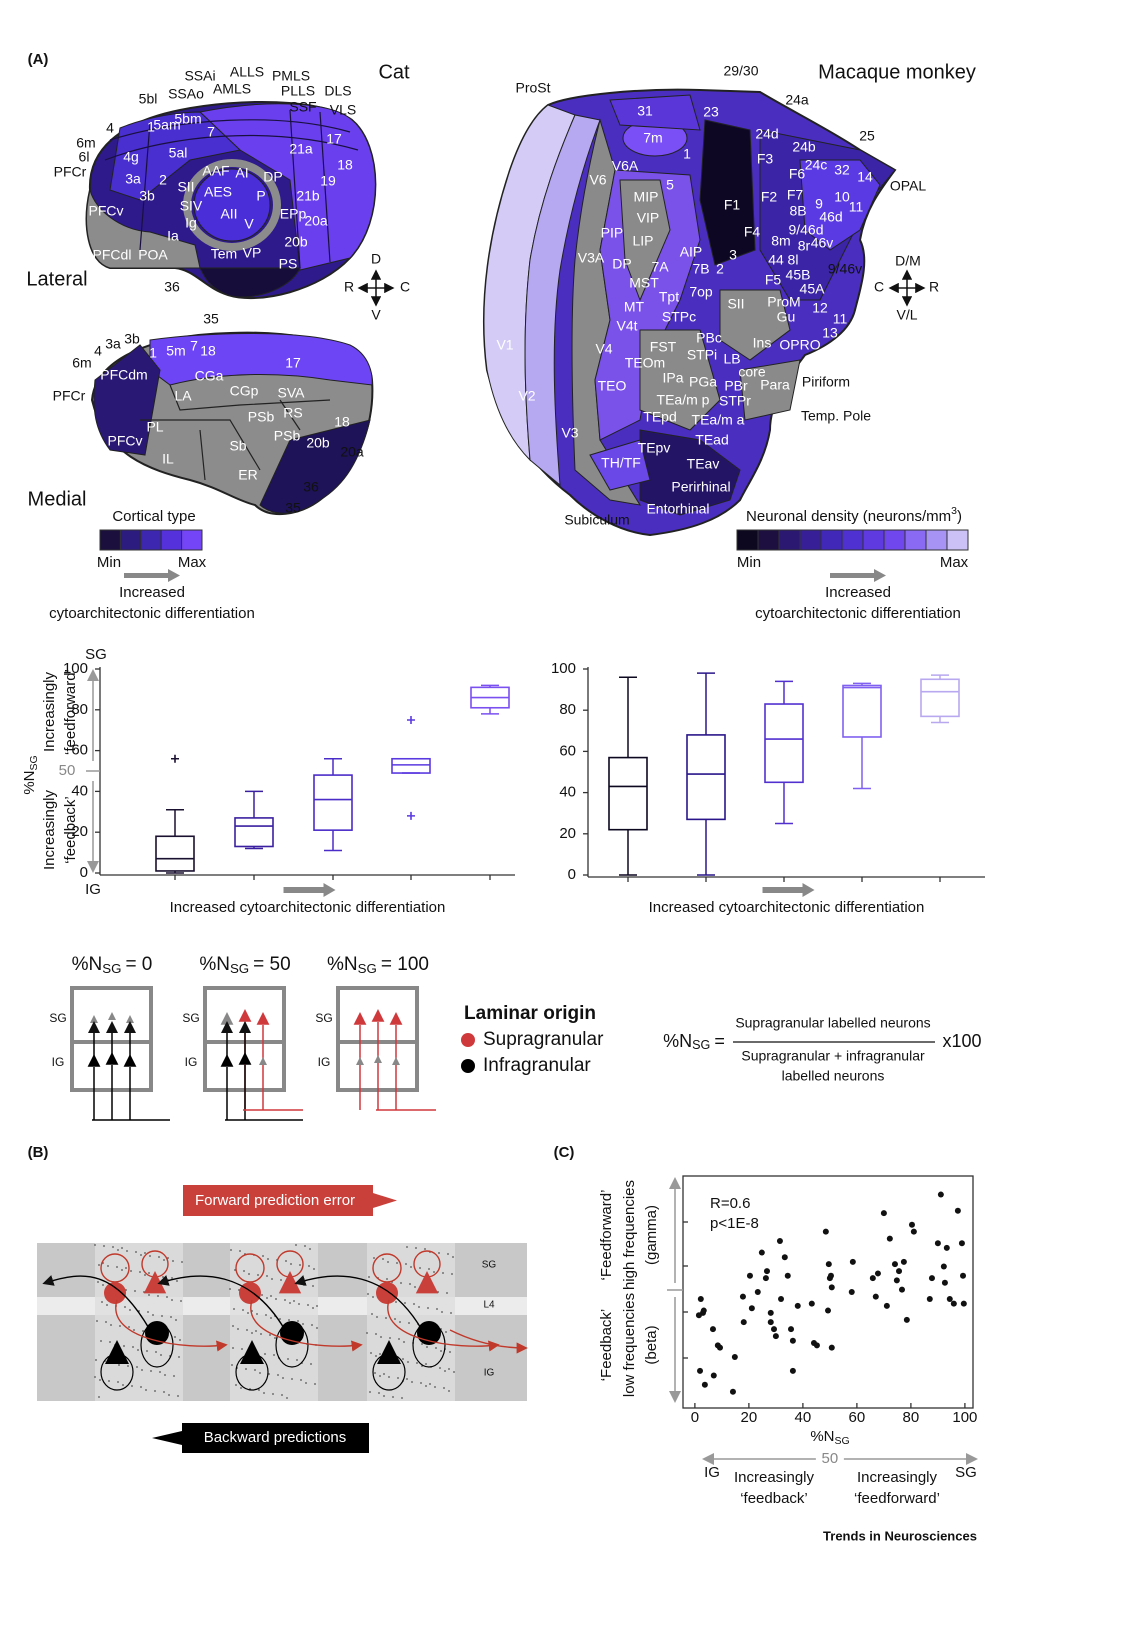 This screenshot has width=1128, height=1630. Describe the element at coordinates (526, 396) in the screenshot. I see `area-label: V2` at that location.